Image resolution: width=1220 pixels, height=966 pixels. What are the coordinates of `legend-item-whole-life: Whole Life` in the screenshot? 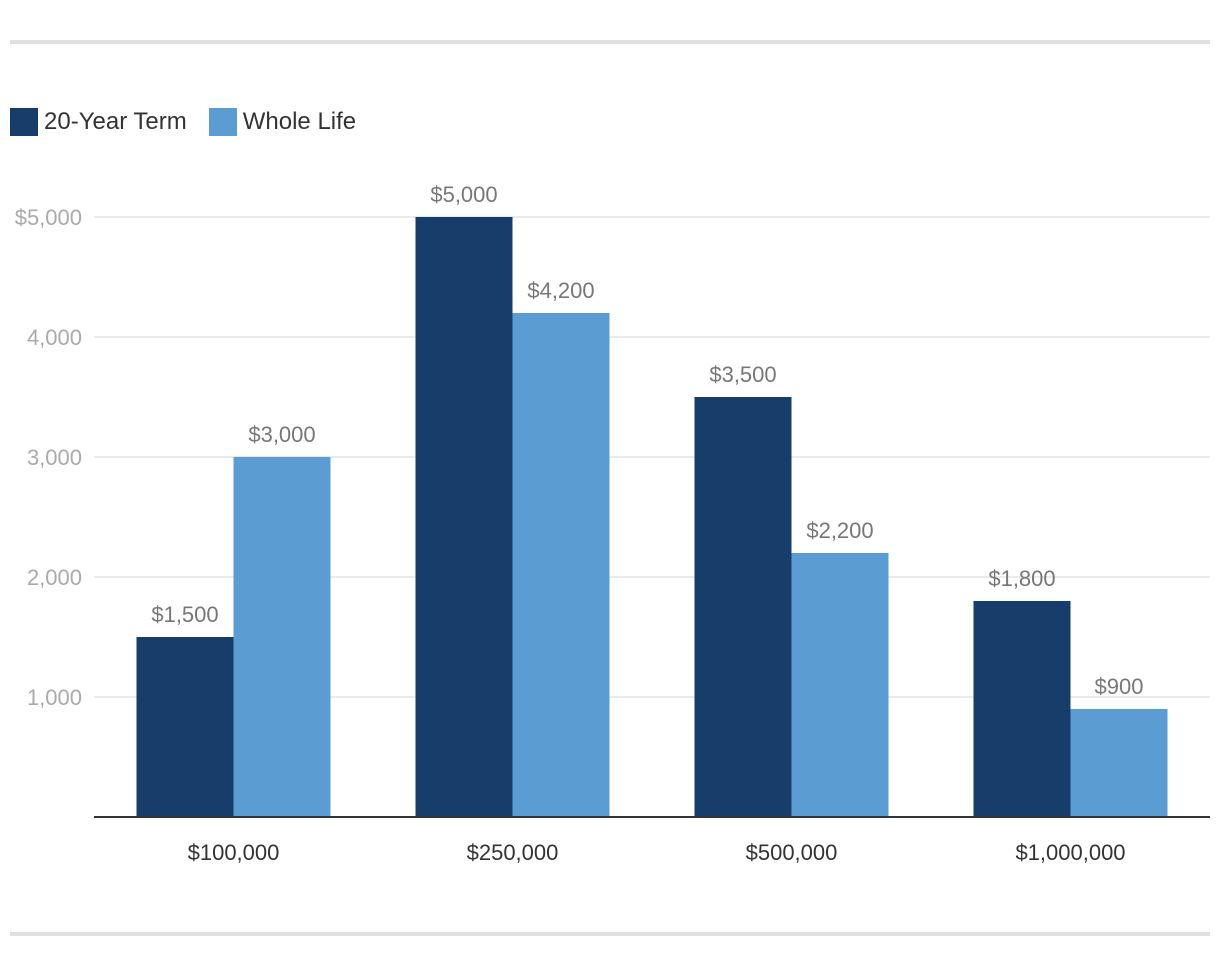 It's located at (282, 122).